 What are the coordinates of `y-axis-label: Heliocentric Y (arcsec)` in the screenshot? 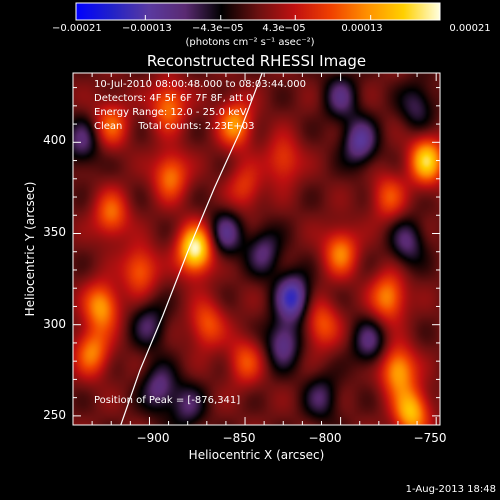 It's located at (30, 249).